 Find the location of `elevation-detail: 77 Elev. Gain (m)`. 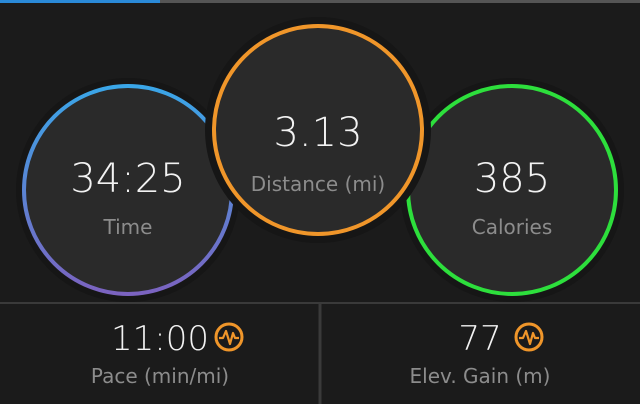

elevation-detail: 77 Elev. Gain (m) is located at coordinates (480, 353).